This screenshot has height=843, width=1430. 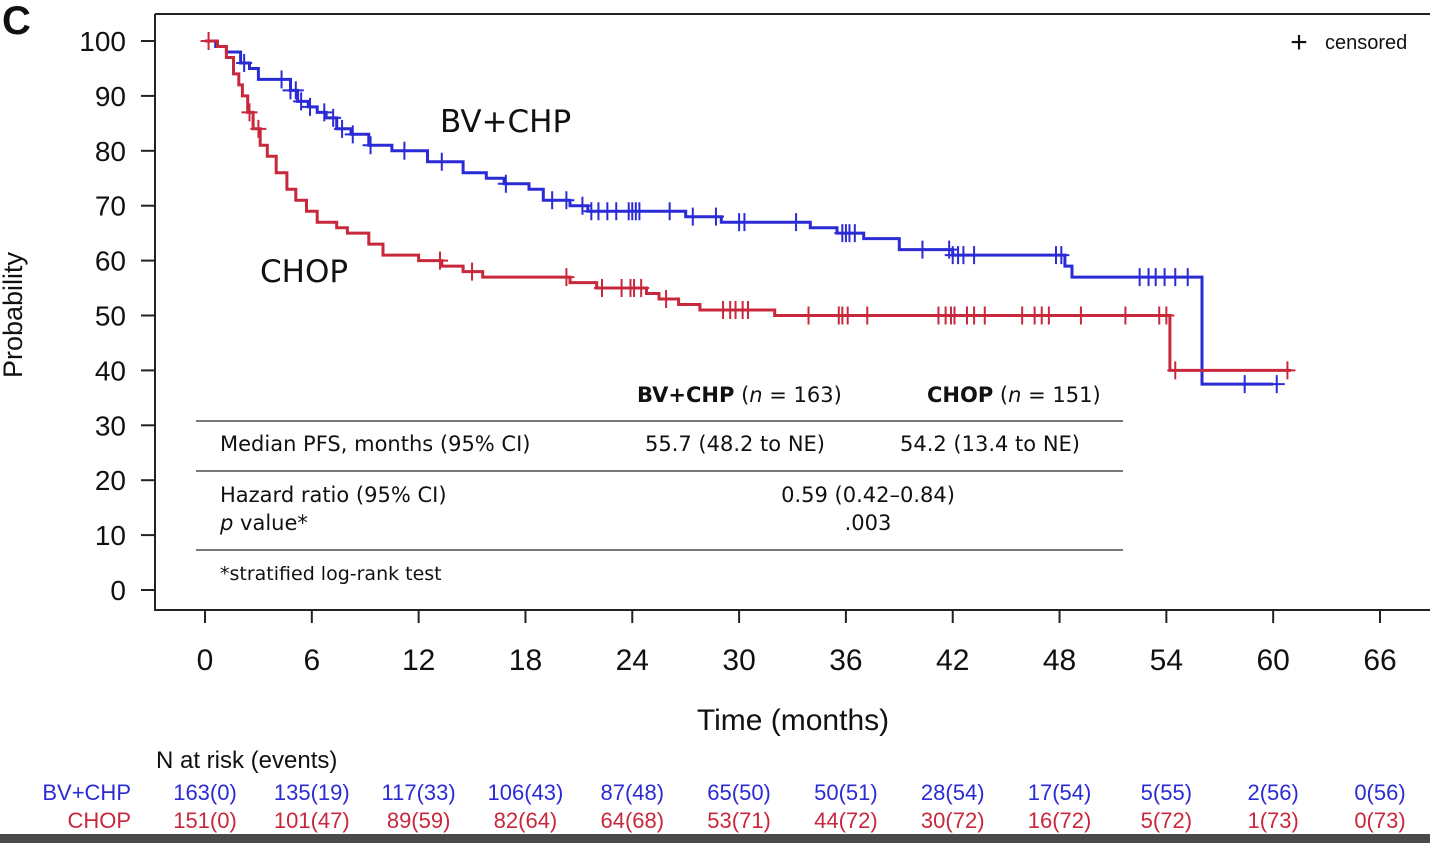 I want to click on y-tick-label: 100, so click(x=102, y=41).